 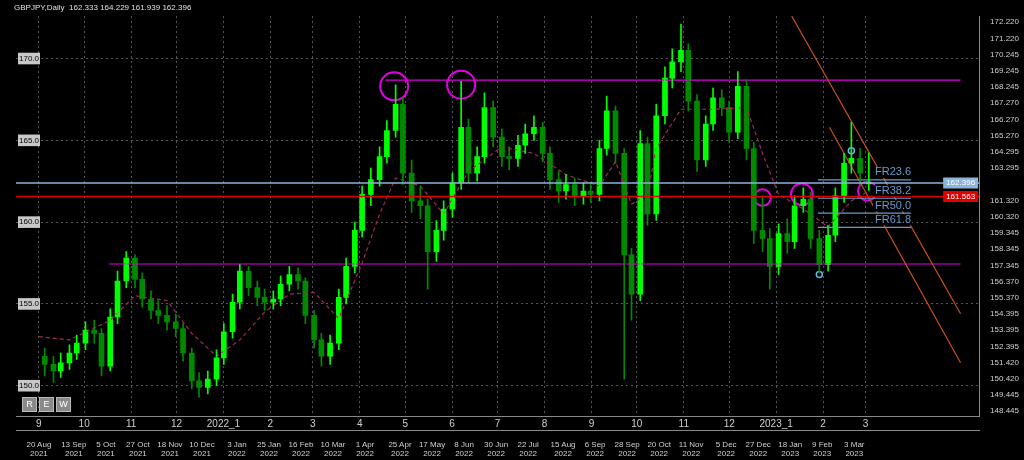 What do you see at coordinates (106, 449) in the screenshot?
I see `x-tick-label: 5 Oct 2021` at bounding box center [106, 449].